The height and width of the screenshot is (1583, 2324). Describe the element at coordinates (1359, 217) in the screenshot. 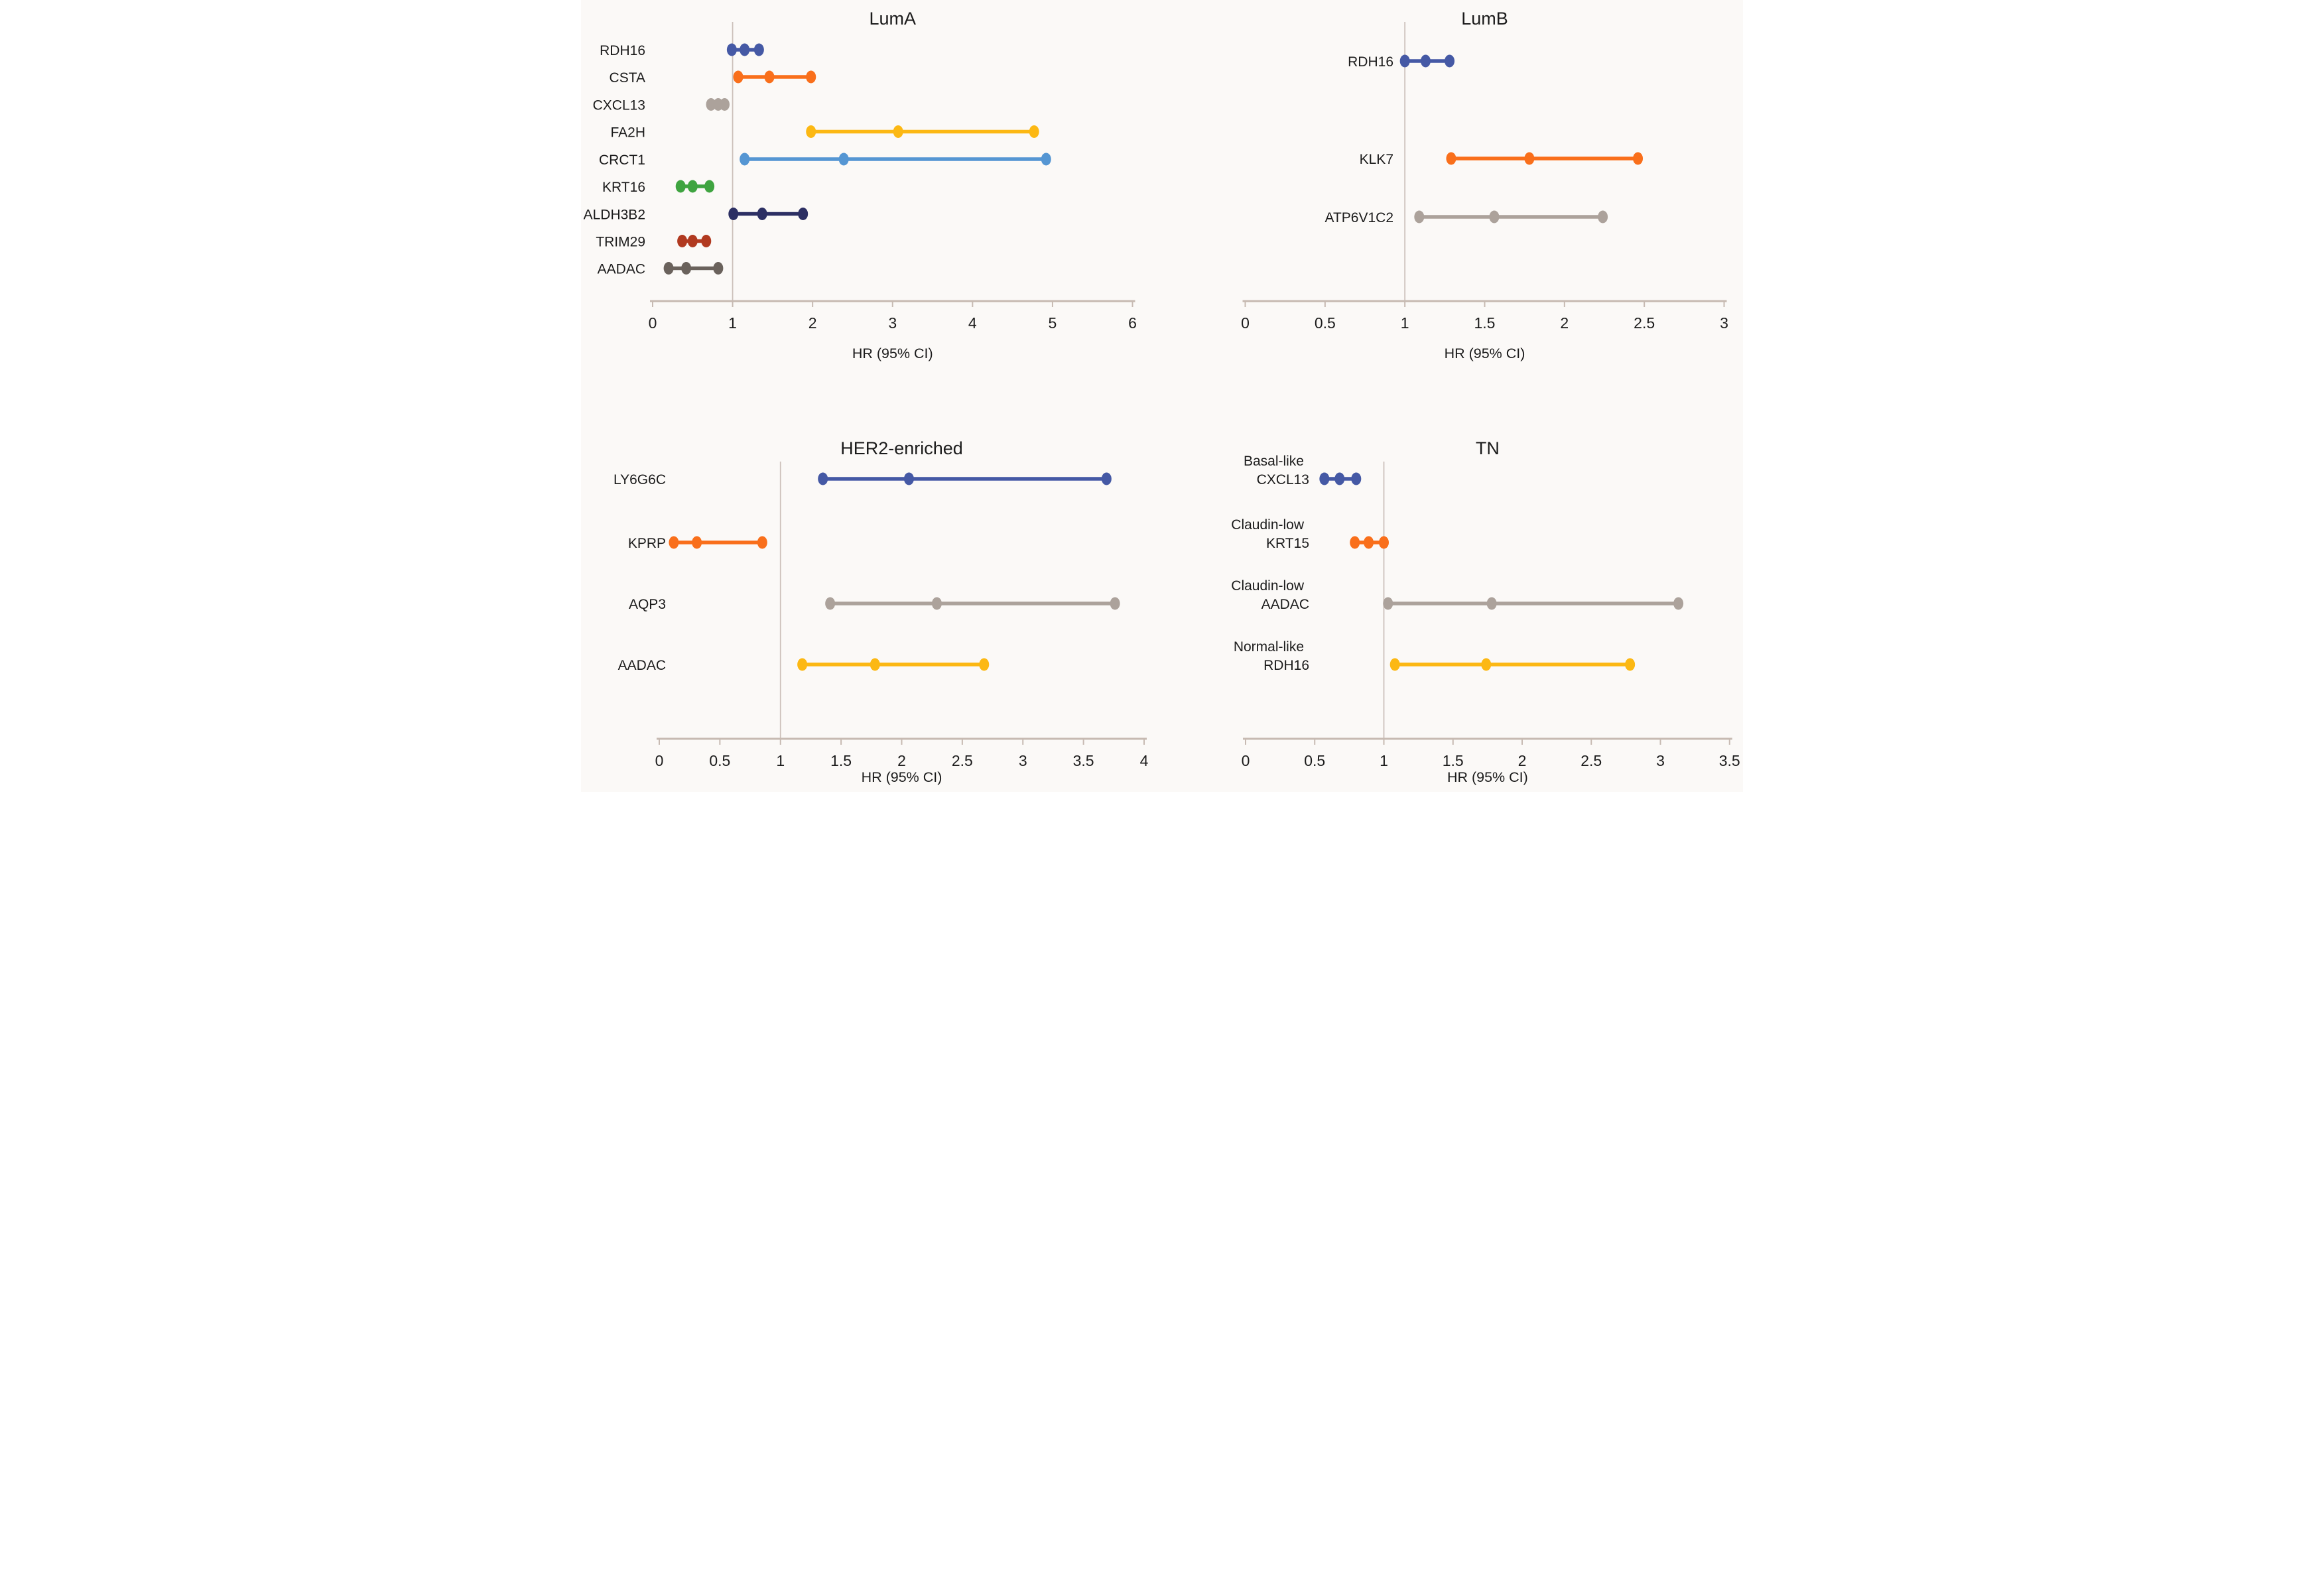

I see `gene-label: ATP6V1C2` at that location.